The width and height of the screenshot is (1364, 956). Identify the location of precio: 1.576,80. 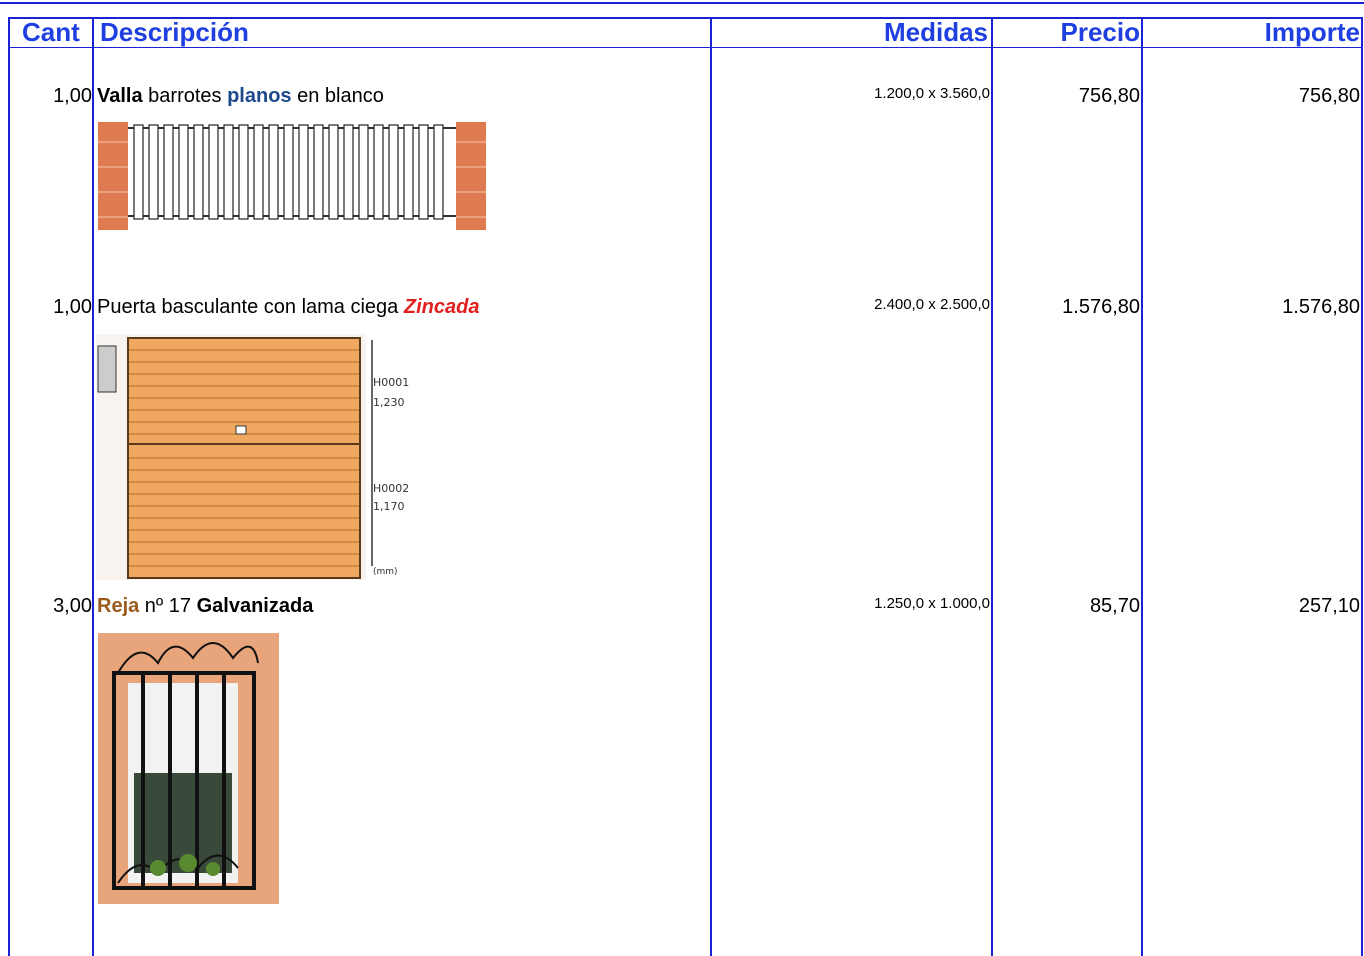
(1101, 307).